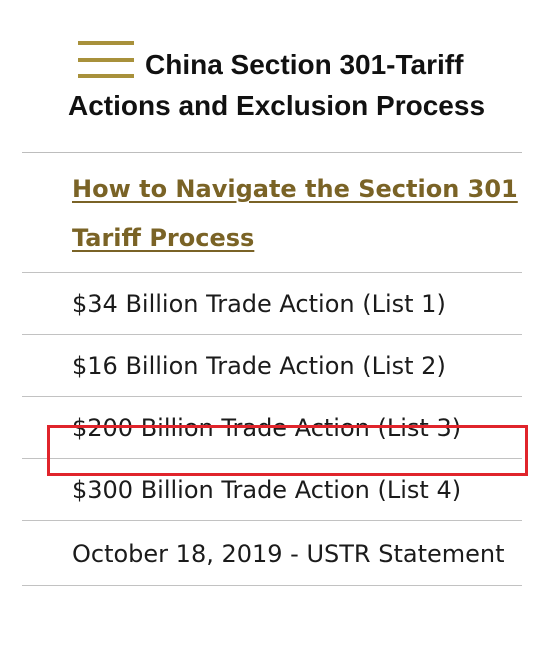 The width and height of the screenshot is (548, 666). I want to click on sidebar-item-label: $34 Billion Trade Action (List 1), so click(259, 304).